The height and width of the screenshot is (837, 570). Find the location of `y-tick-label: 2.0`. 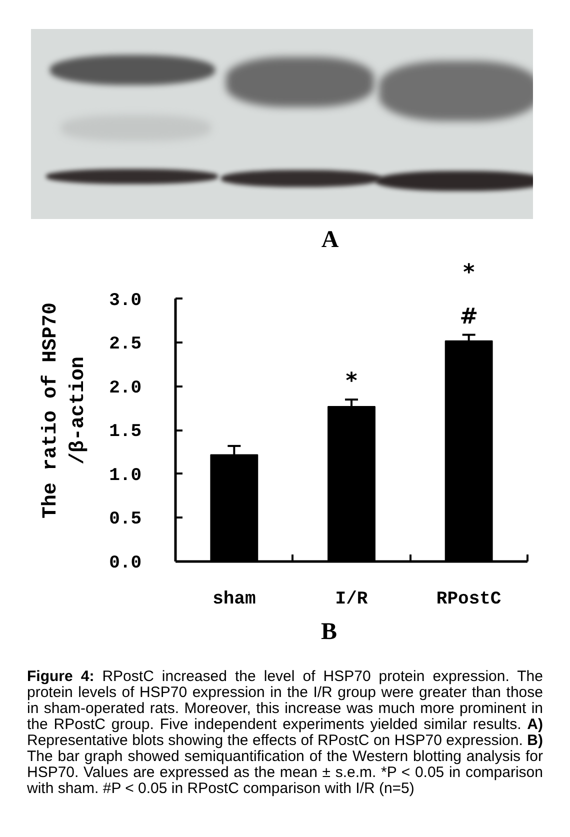

y-tick-label: 2.0 is located at coordinates (125, 388).